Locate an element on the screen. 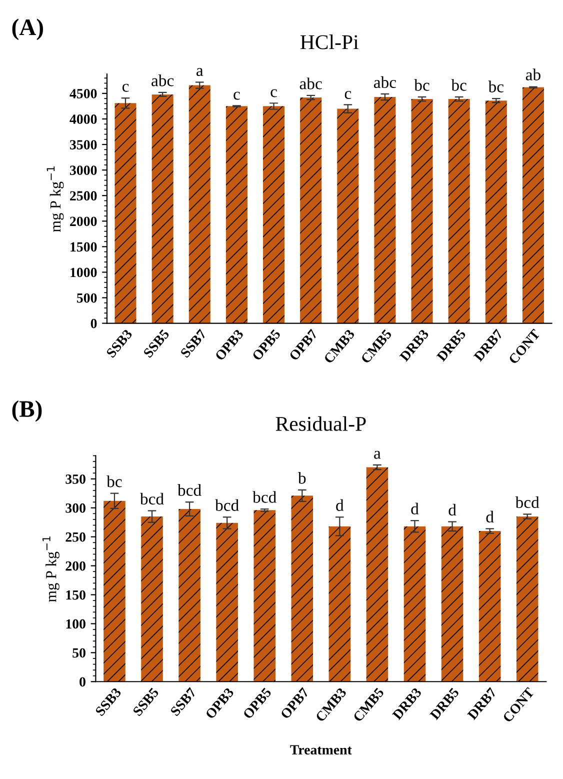  y-tick-label: 200 is located at coordinates (76, 566).